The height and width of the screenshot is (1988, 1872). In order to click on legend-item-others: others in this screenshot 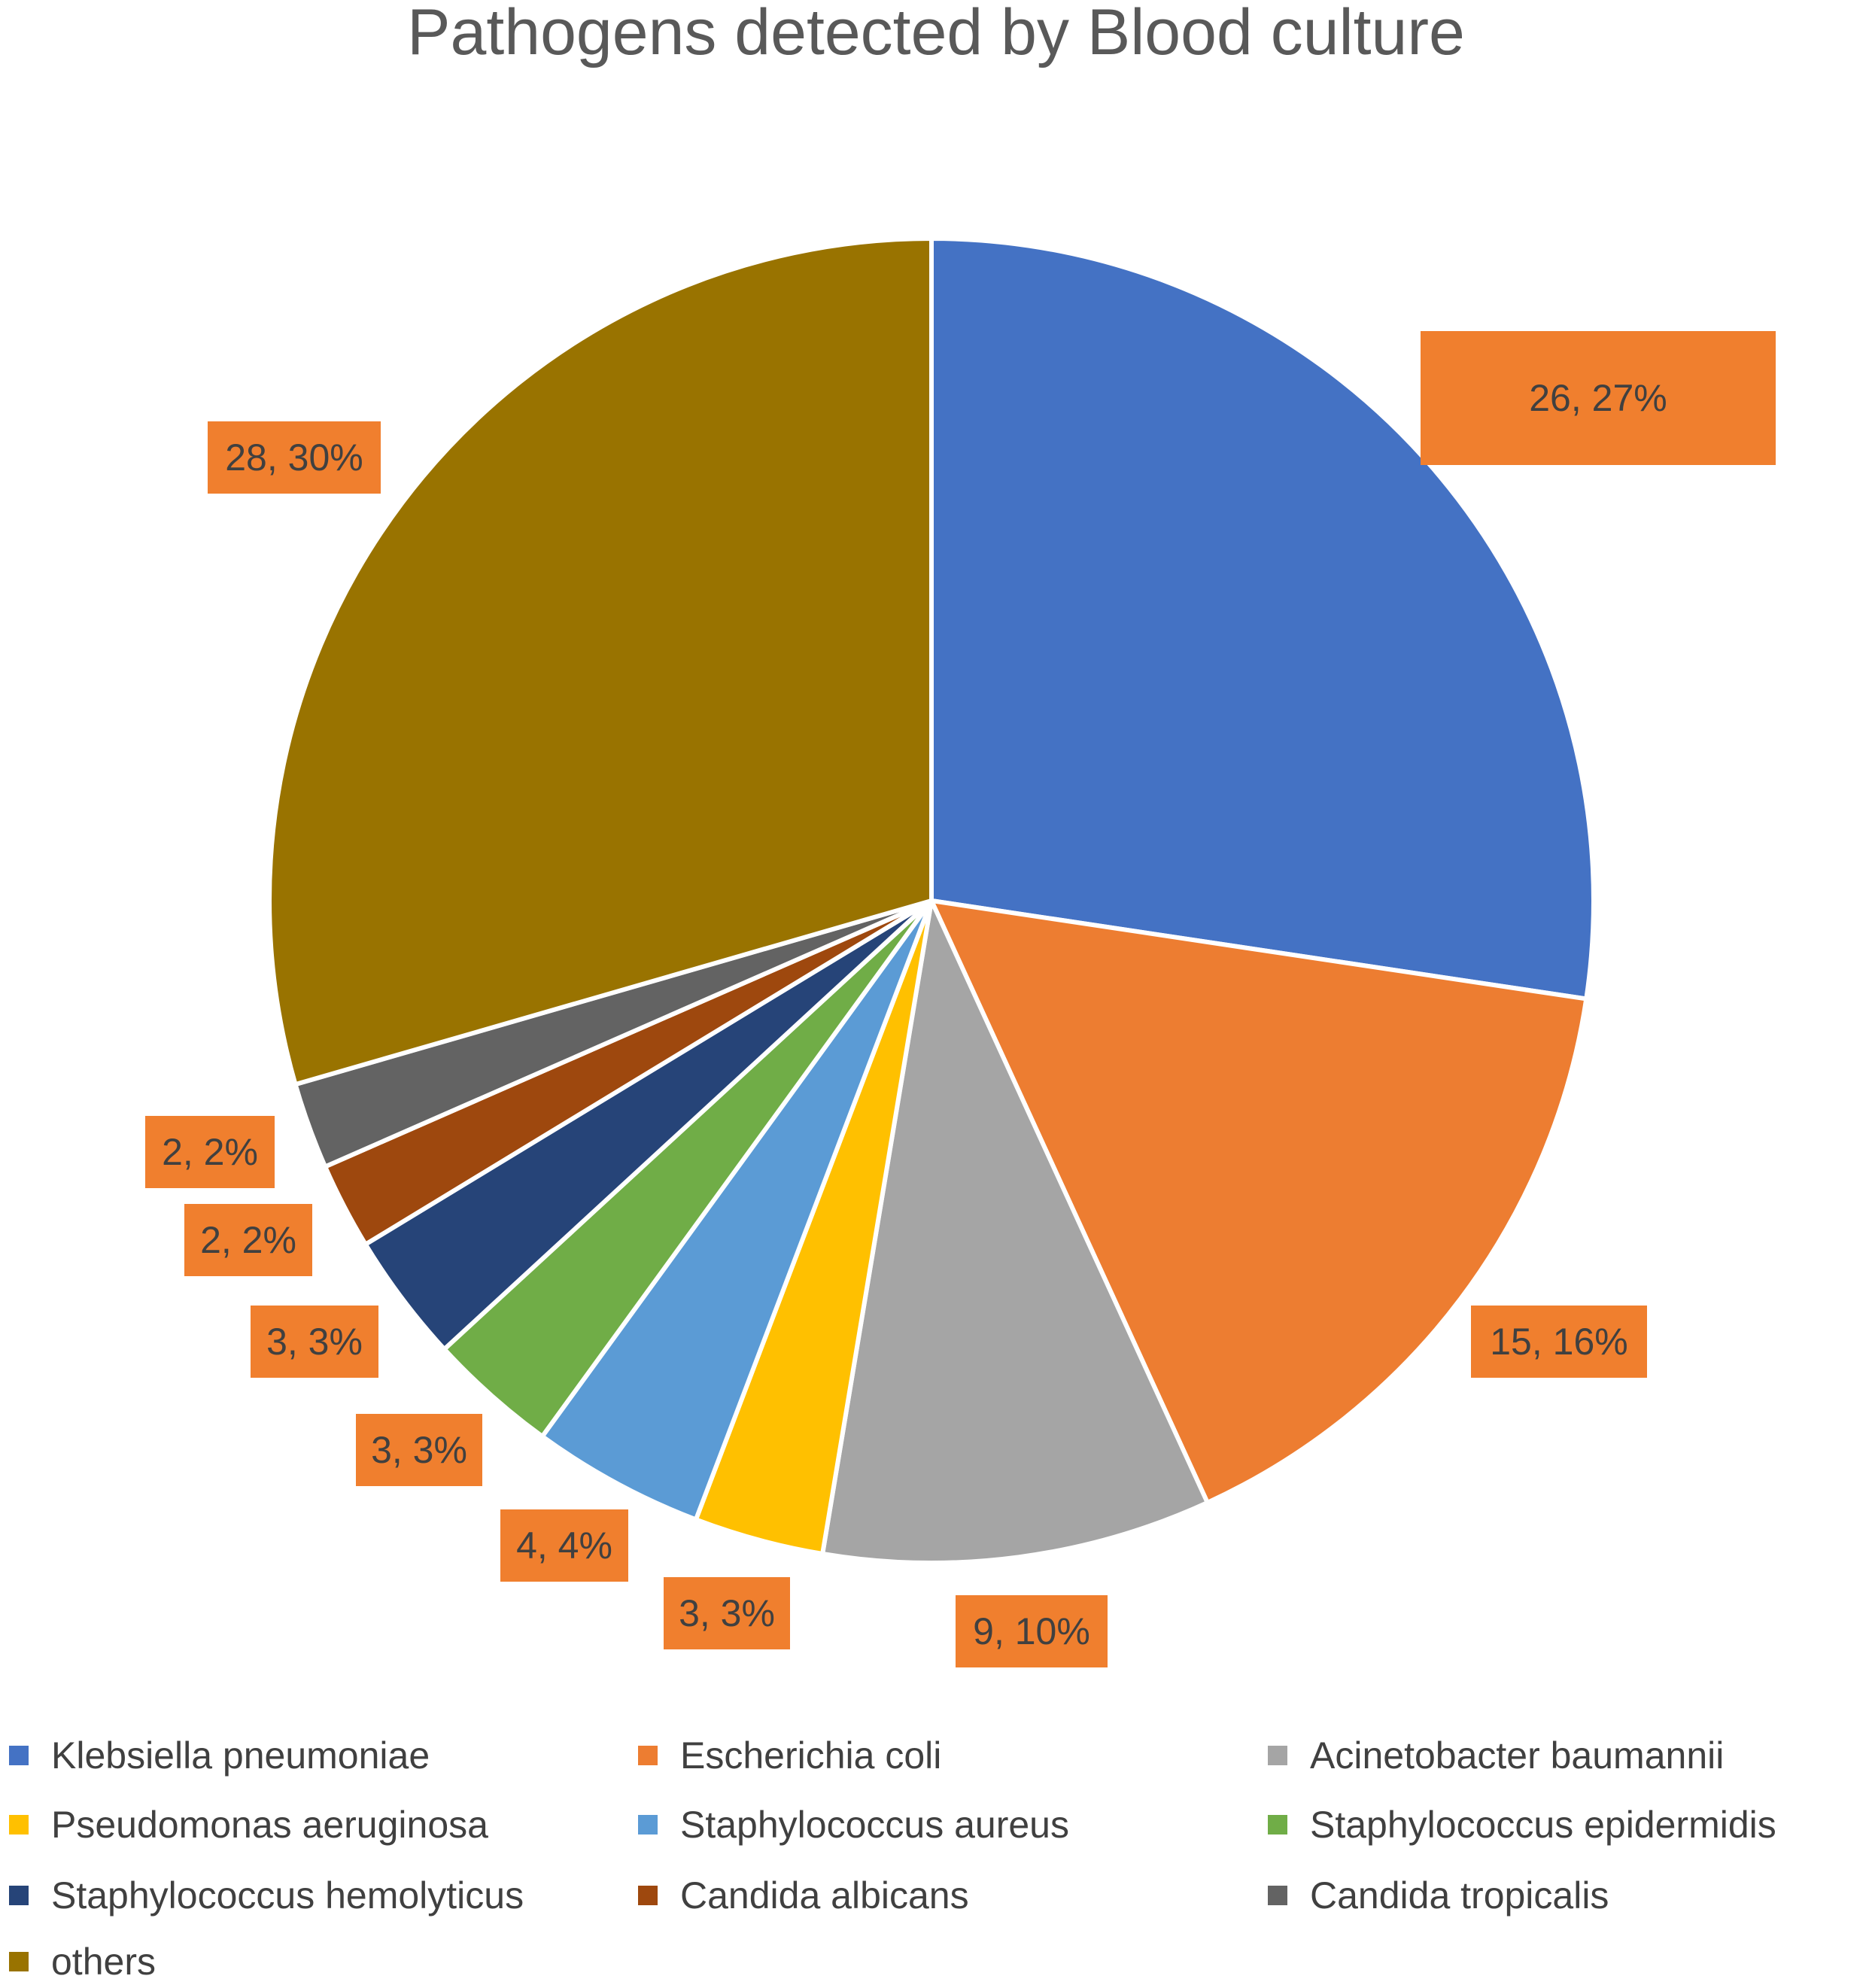, I will do `click(82, 1961)`.